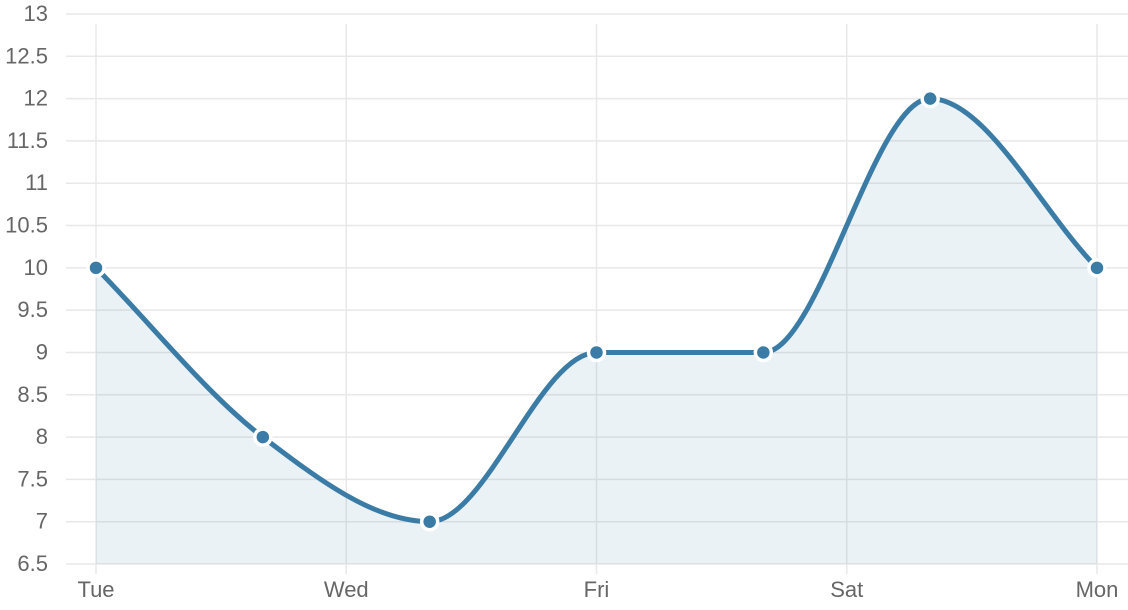 The width and height of the screenshot is (1128, 610). Describe the element at coordinates (42, 351) in the screenshot. I see `y-tick-label: 9` at that location.